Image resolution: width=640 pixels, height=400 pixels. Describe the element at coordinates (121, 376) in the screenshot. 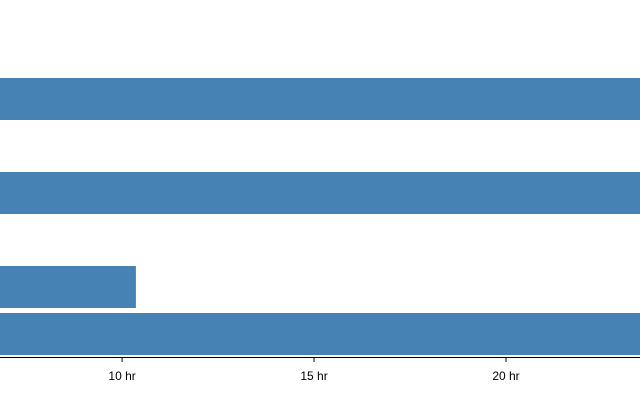

I see `x-tick-label: 10 hr` at that location.